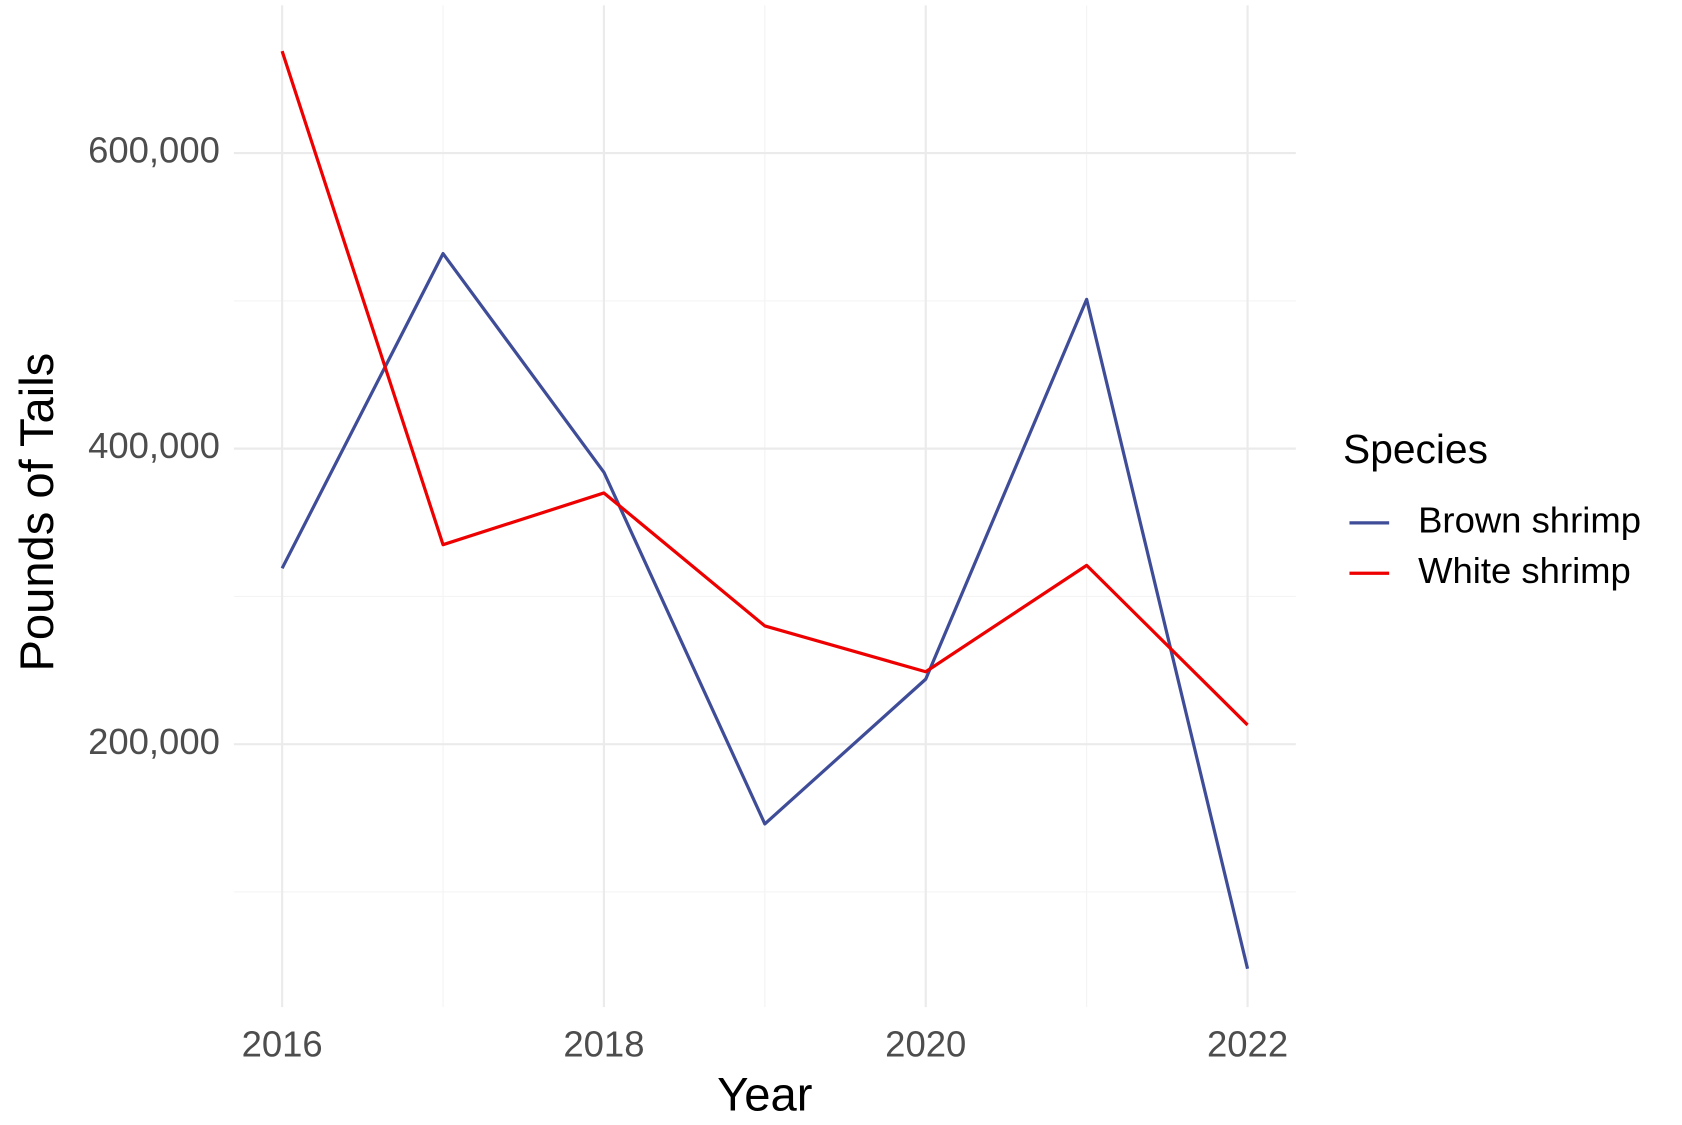 This screenshot has height=1125, width=1682. I want to click on y-axis-title: Pounds of Tails, so click(36, 512).